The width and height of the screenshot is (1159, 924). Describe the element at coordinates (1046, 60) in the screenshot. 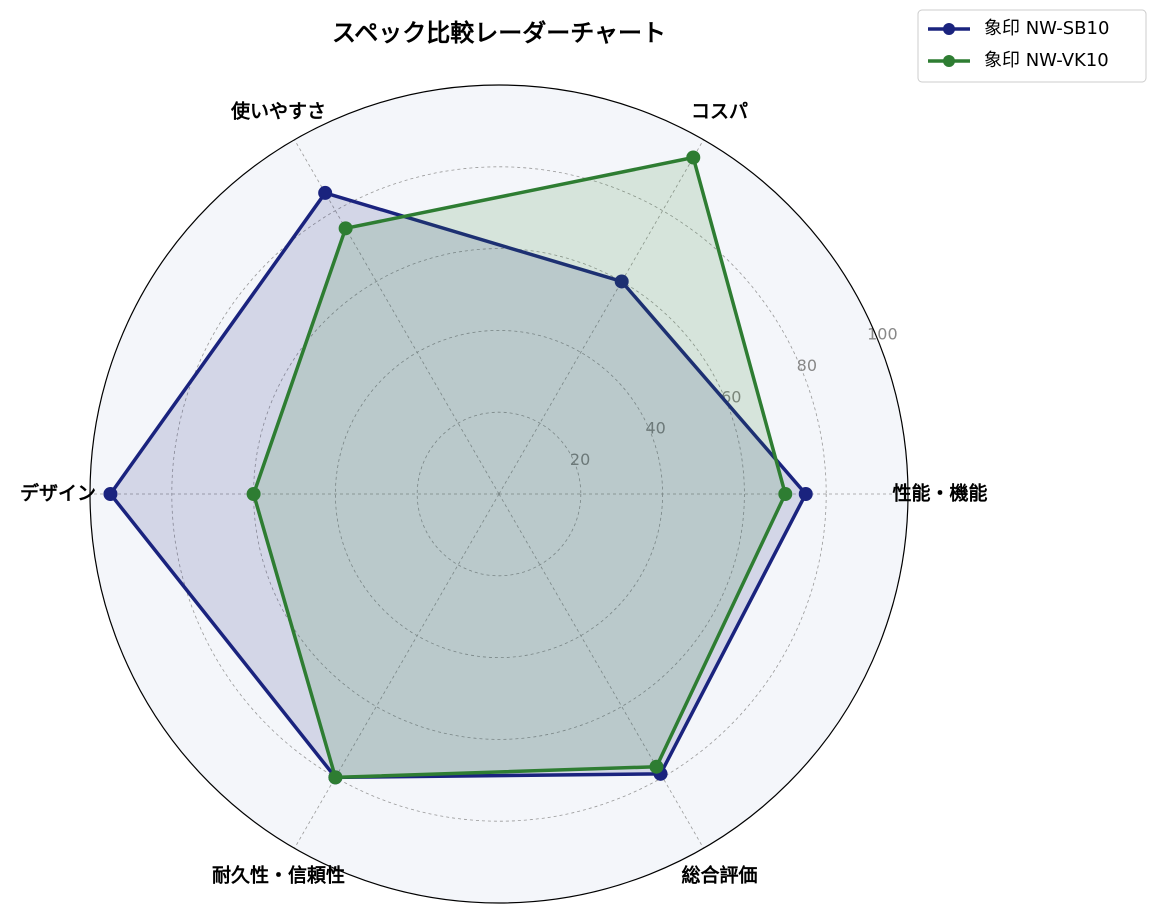

I see `legend-label: 象印 NW-VK10` at that location.